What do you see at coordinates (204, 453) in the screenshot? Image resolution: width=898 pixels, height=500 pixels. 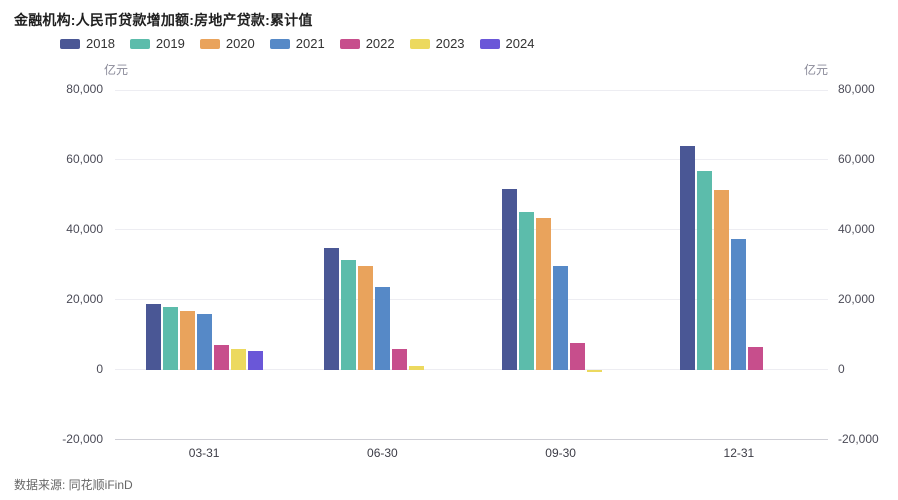 I see `x-tick-03-31: 03-31` at bounding box center [204, 453].